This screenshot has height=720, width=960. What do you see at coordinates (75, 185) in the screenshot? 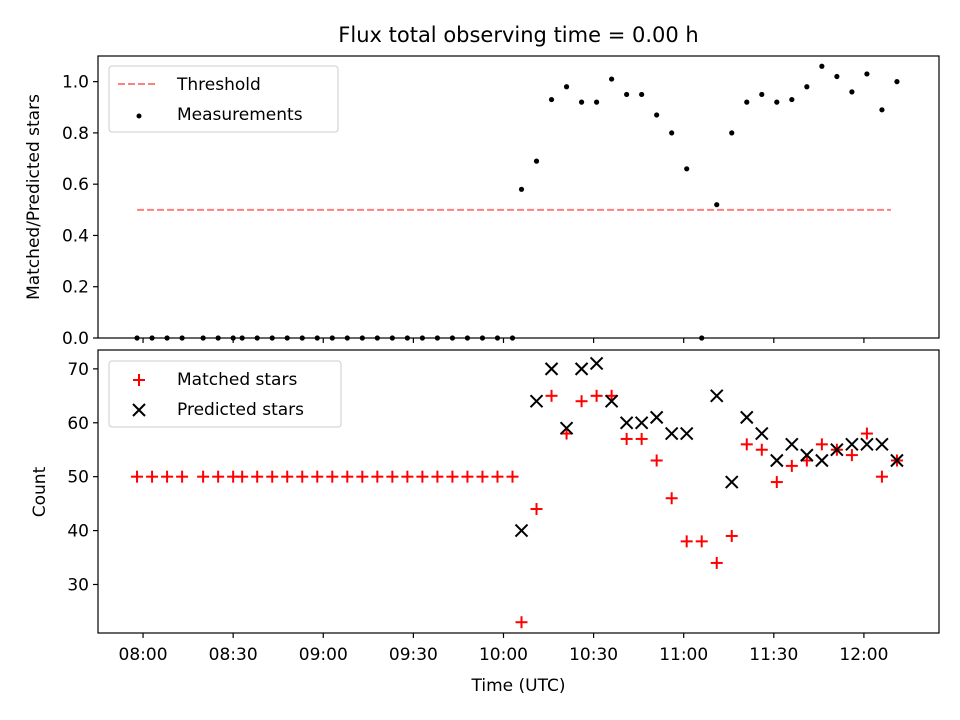
I see `top-y-tick-label: 0.6` at bounding box center [75, 185].